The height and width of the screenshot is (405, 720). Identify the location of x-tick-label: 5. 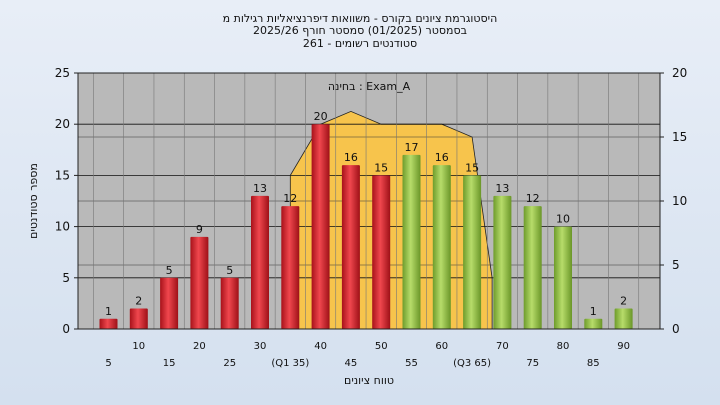
(108, 363).